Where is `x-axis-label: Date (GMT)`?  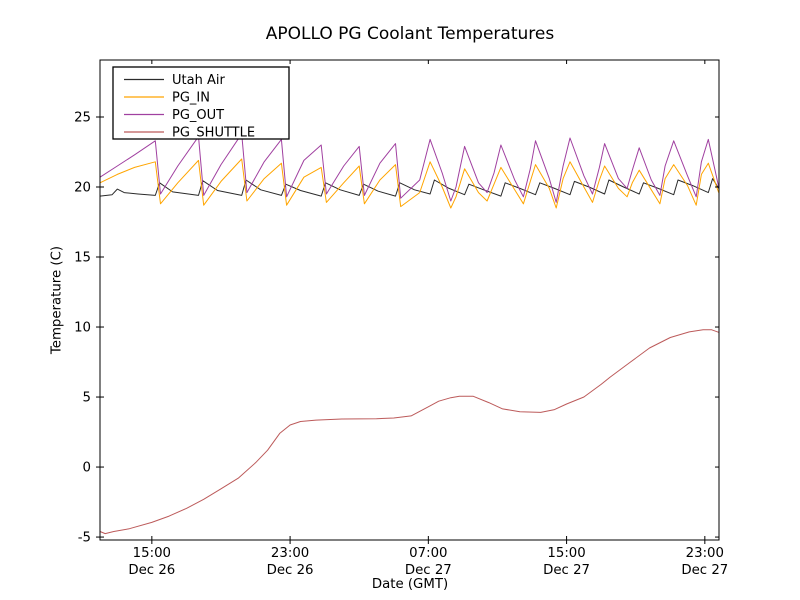 x-axis-label: Date (GMT) is located at coordinates (410, 584).